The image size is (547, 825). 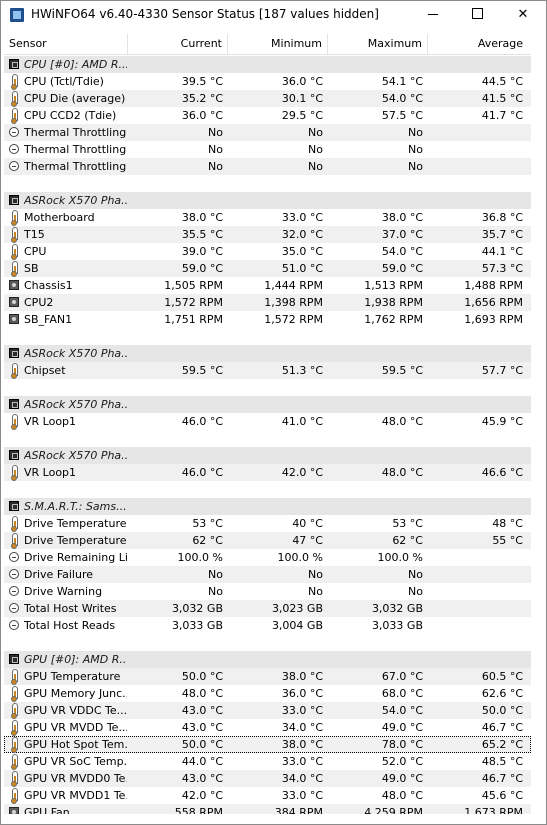 I want to click on sensor-row: SB 59.0 °C 51.0 °C 59.0 °C 57.3 °C, so click(x=267, y=268).